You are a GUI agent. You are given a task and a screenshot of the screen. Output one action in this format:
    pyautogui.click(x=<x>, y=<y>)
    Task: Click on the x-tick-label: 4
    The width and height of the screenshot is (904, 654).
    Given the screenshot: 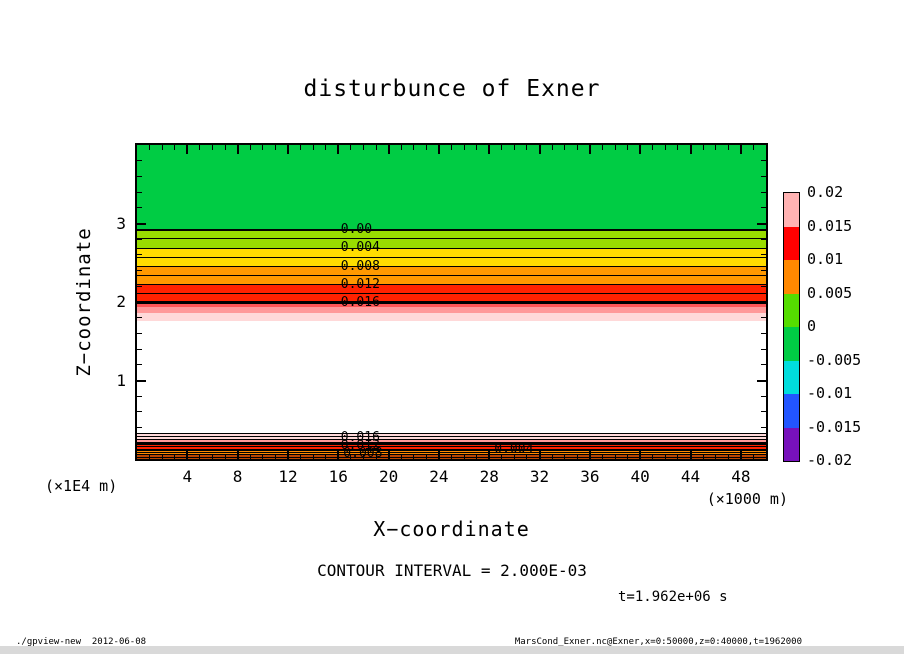 What is the action you would take?
    pyautogui.click(x=187, y=476)
    